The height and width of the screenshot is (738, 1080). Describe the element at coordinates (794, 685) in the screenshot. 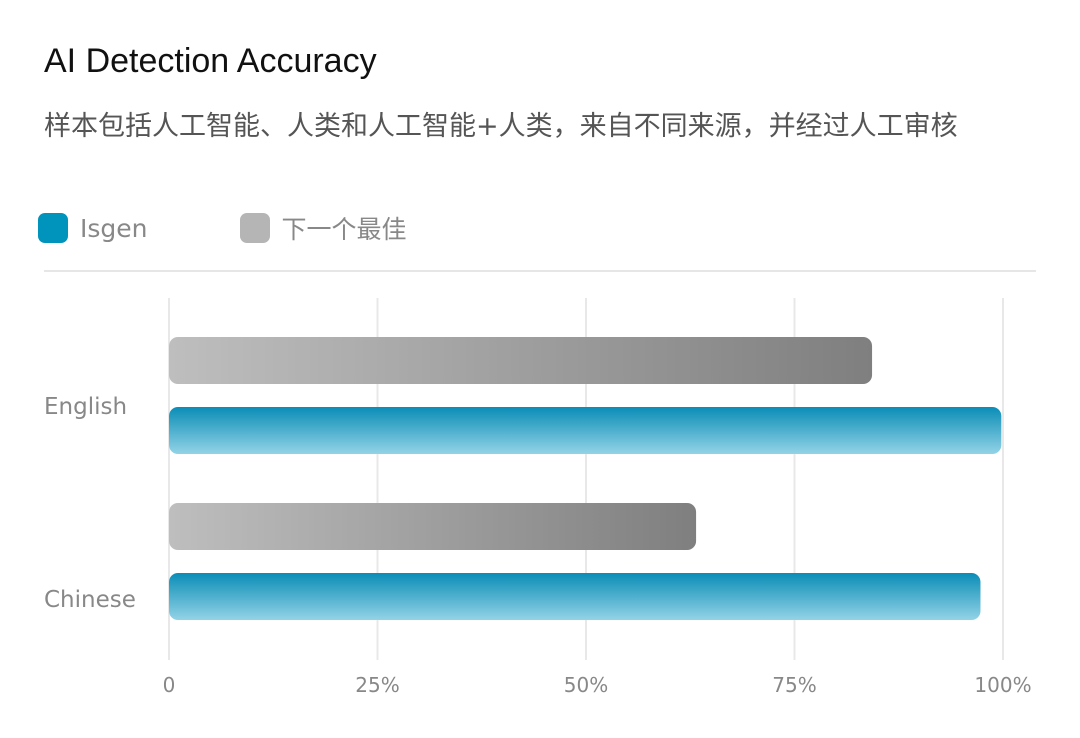

I see `x-tick-label: 75%` at that location.